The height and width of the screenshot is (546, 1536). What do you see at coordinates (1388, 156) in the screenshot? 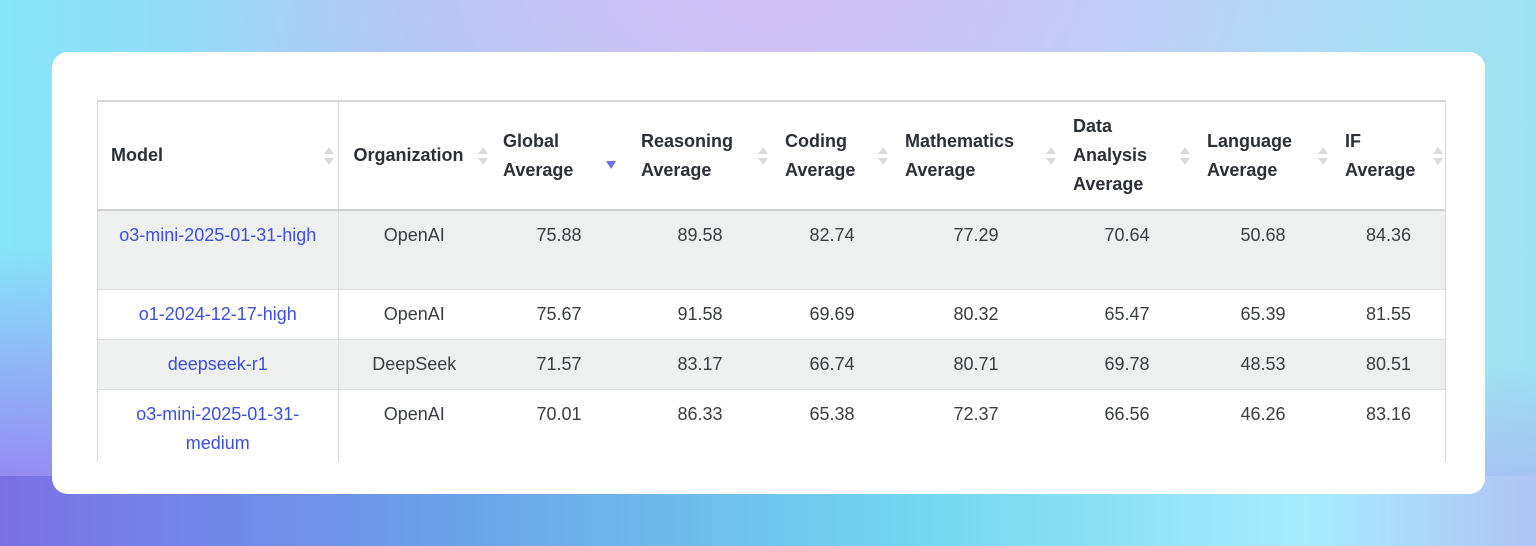
I see `column-header-if-average: IF Average` at bounding box center [1388, 156].